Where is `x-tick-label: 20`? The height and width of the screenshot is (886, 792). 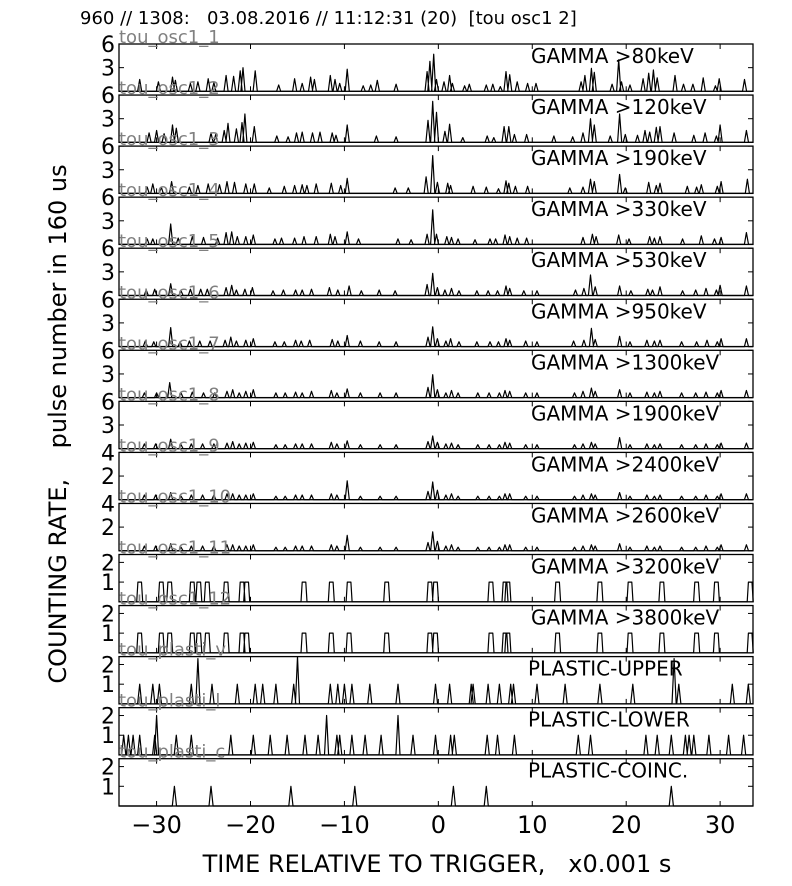 x-tick-label: 20 is located at coordinates (626, 825).